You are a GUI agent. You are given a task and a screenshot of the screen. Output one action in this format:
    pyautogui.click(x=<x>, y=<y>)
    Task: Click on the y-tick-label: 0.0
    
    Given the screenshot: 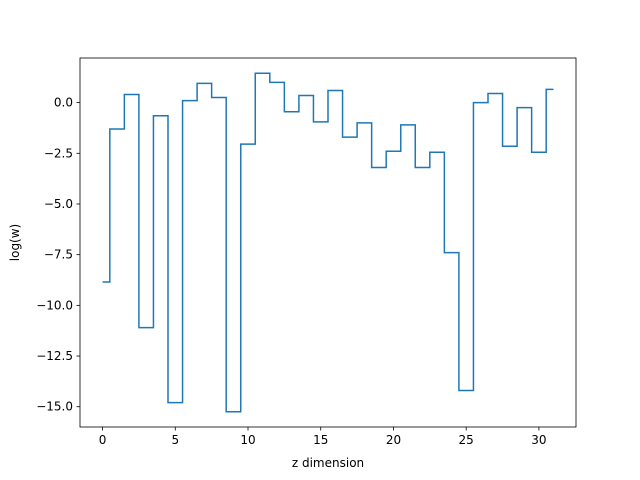 What is the action you would take?
    pyautogui.click(x=63, y=103)
    